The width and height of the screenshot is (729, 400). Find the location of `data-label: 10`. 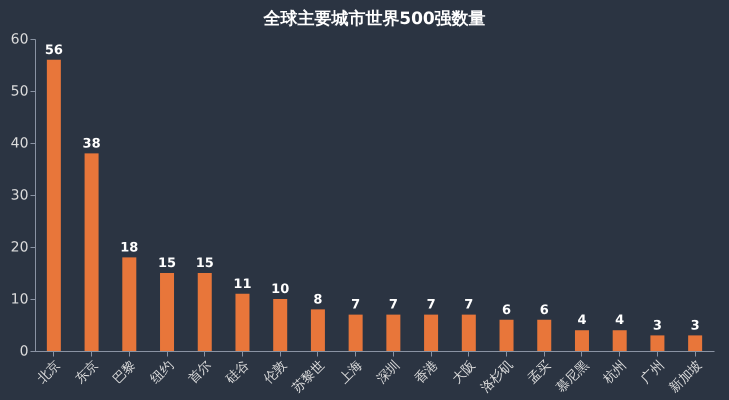

data-label: 10 is located at coordinates (280, 289).